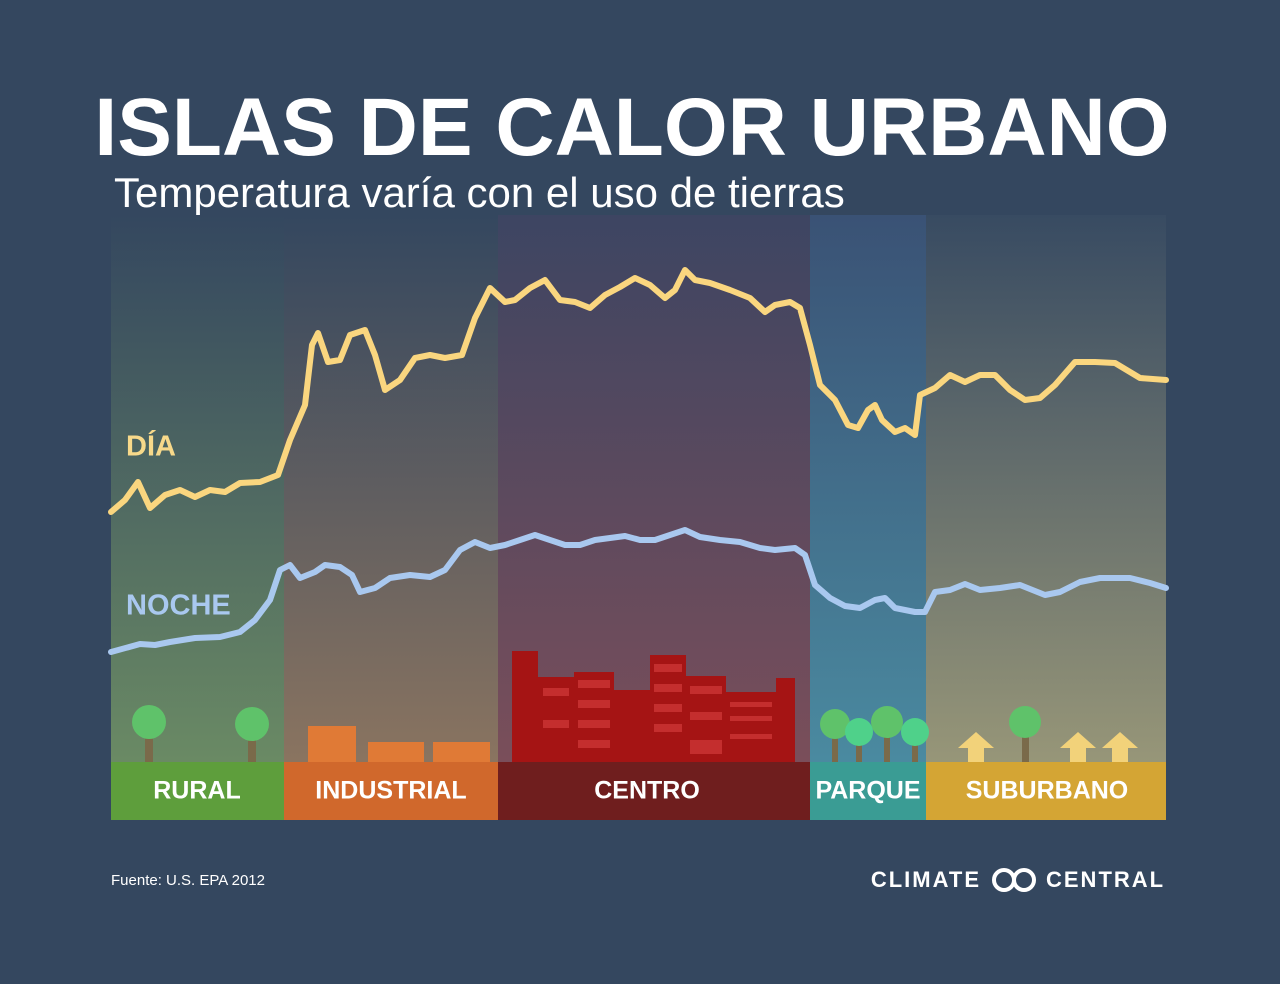 The width and height of the screenshot is (1280, 984). Describe the element at coordinates (1105, 879) in the screenshot. I see `logo-text: CENTRAL` at that location.